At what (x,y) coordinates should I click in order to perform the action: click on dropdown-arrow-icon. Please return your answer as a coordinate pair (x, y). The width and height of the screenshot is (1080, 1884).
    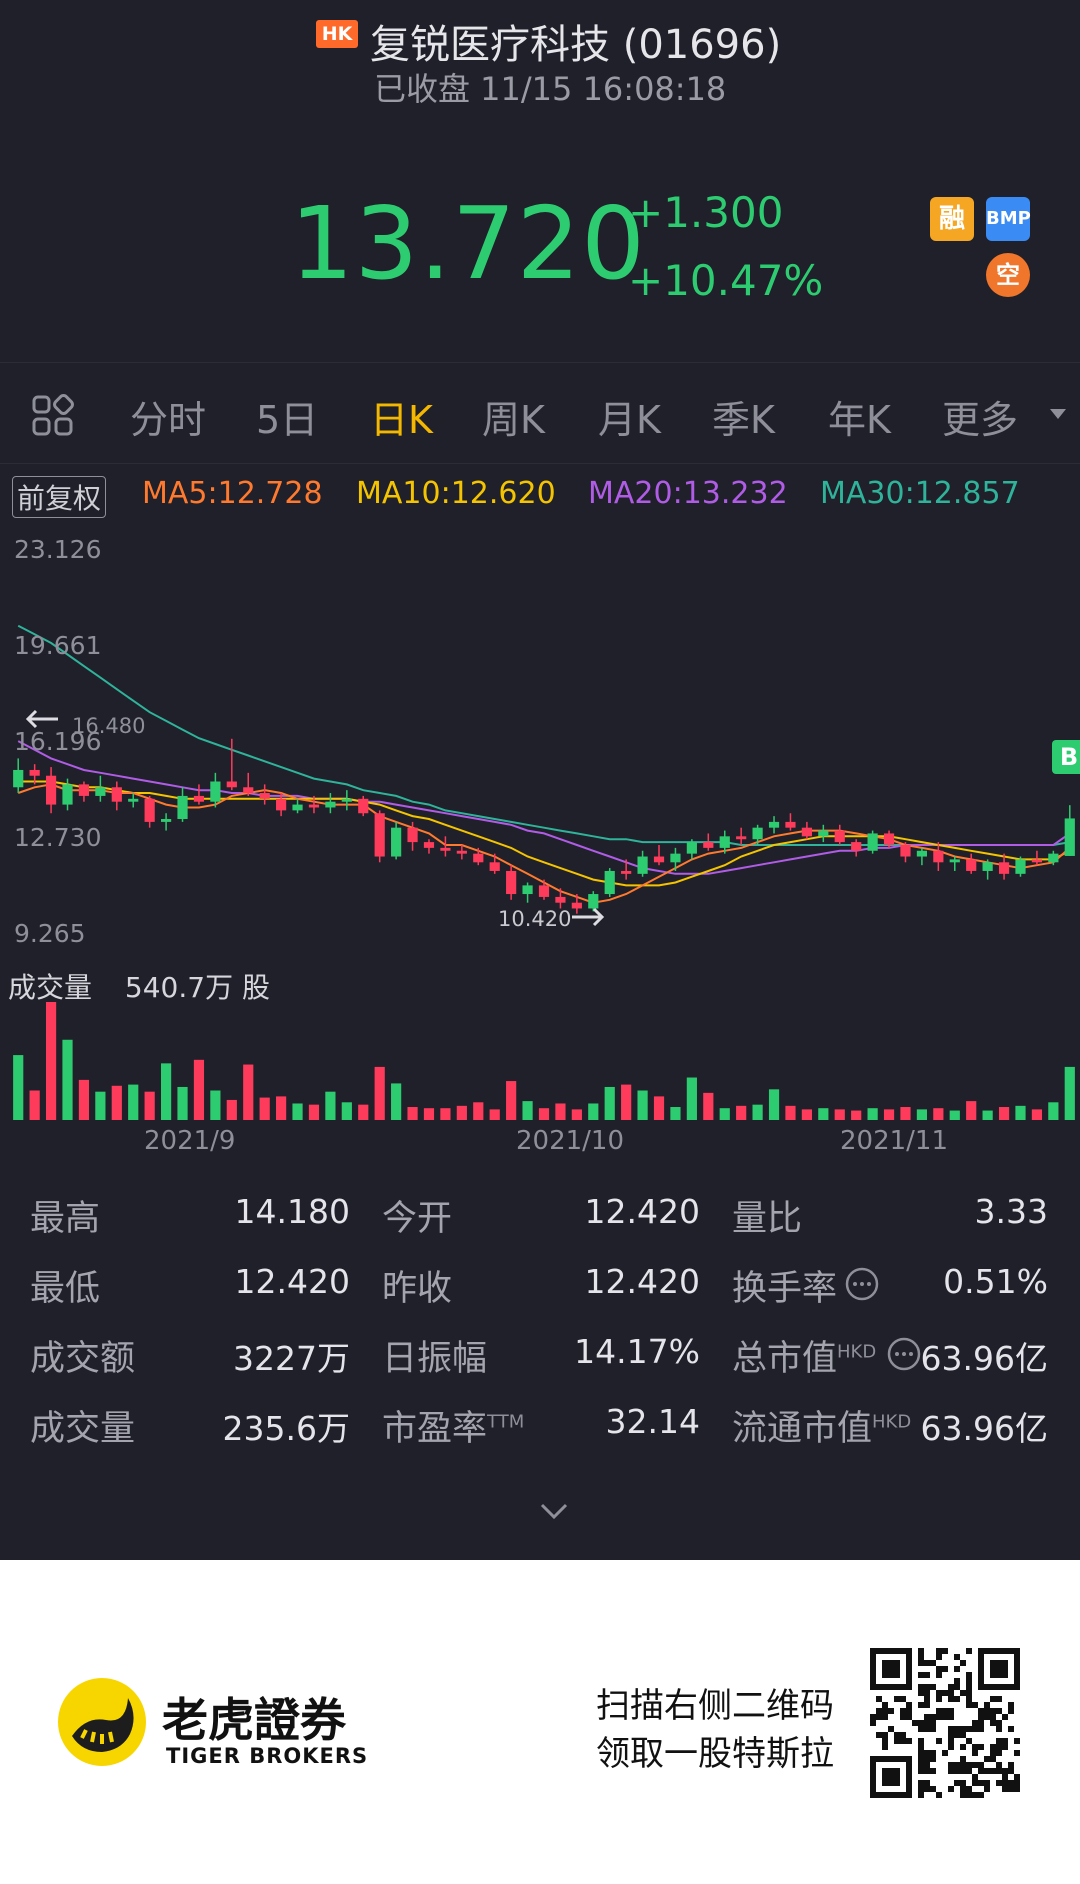
    Looking at the image, I should click on (1058, 414).